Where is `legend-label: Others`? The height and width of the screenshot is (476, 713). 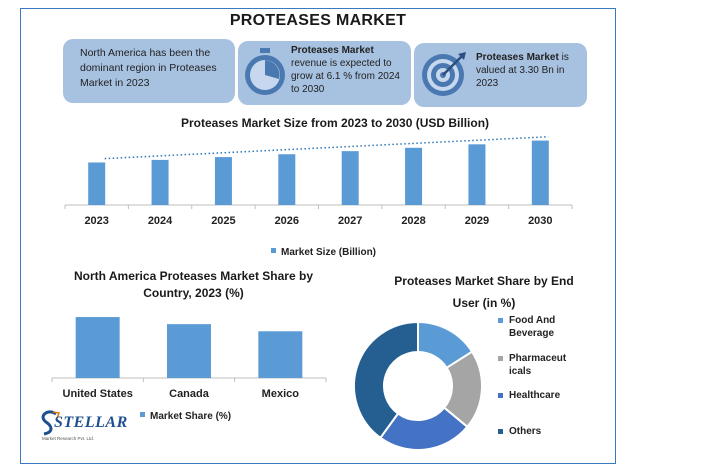 legend-label: Others is located at coordinates (525, 431).